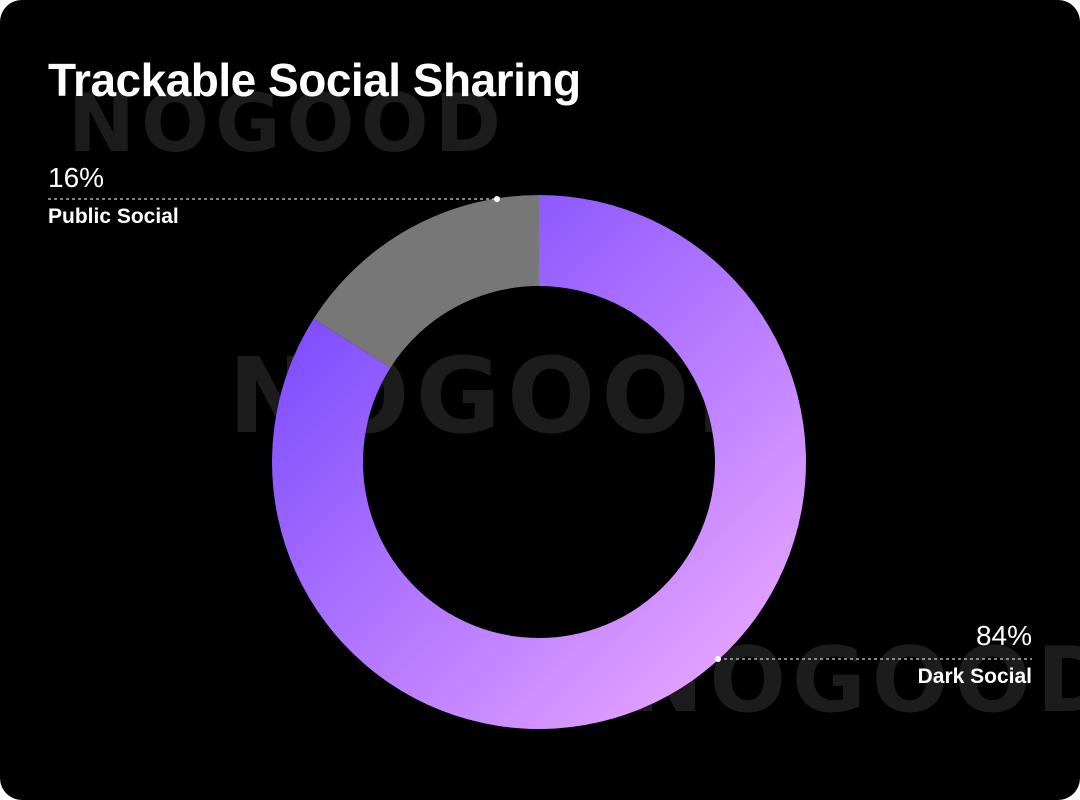  What do you see at coordinates (718, 659) in the screenshot?
I see `dark-social-leader-dot` at bounding box center [718, 659].